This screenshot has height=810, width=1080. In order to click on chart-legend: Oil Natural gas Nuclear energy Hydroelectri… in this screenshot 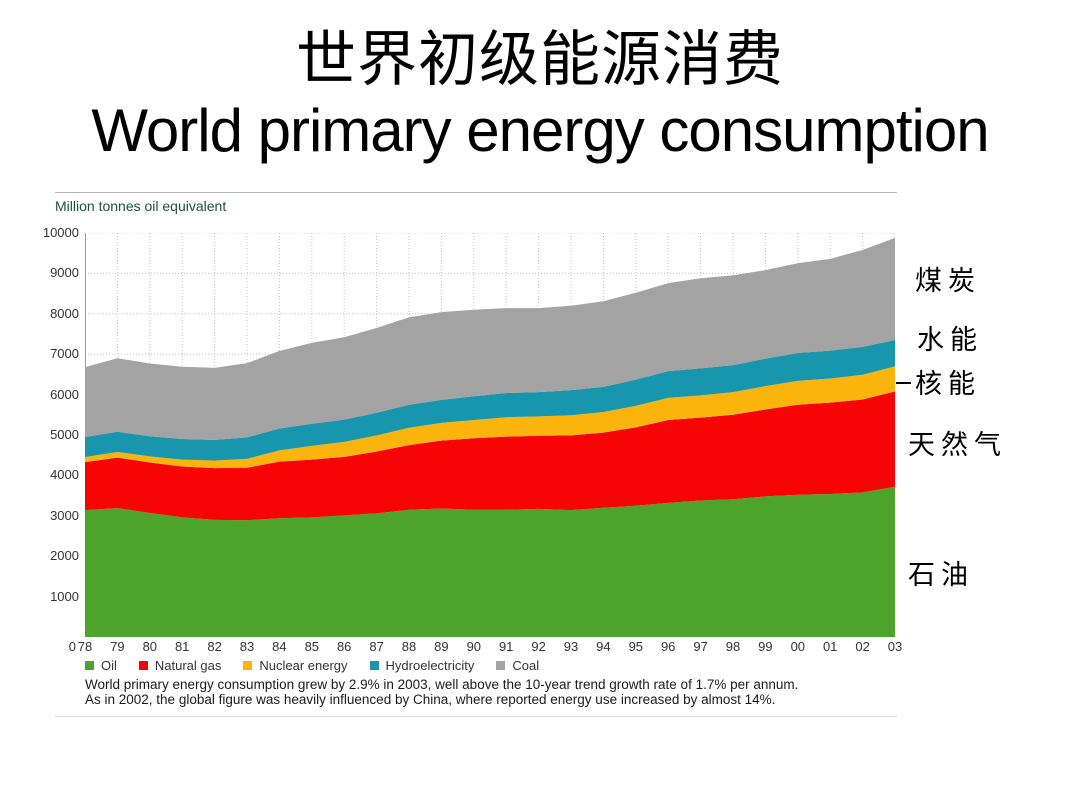, I will do `click(312, 665)`.